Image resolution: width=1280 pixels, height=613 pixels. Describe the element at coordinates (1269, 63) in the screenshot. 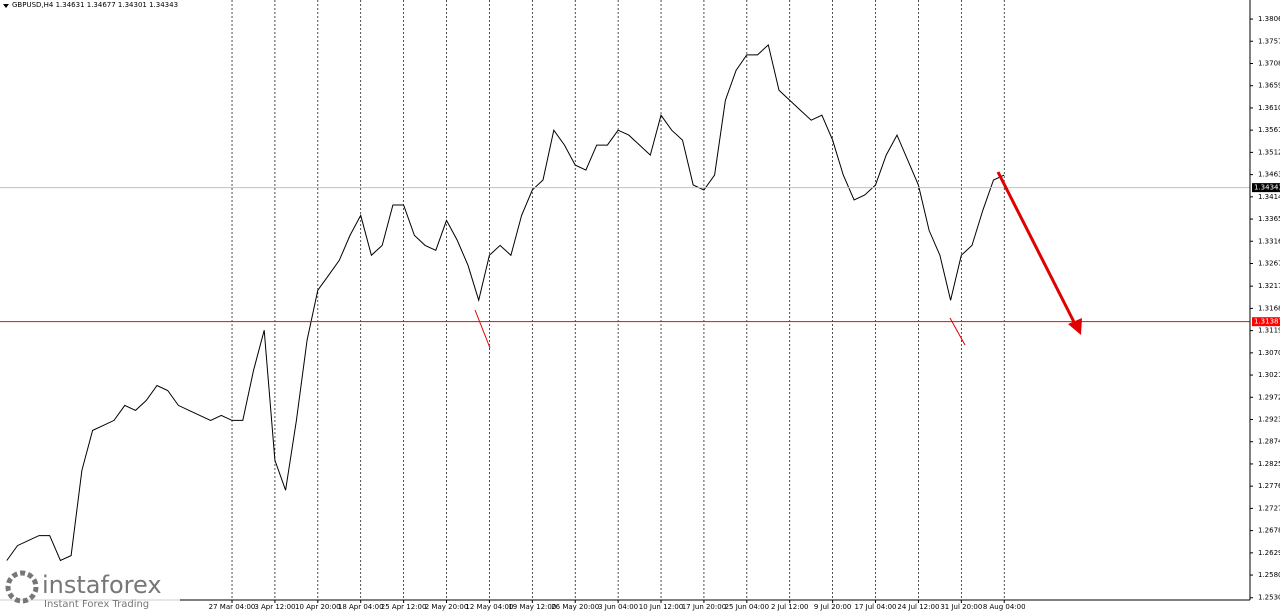

I see `y-tick-label: 1.37080` at that location.